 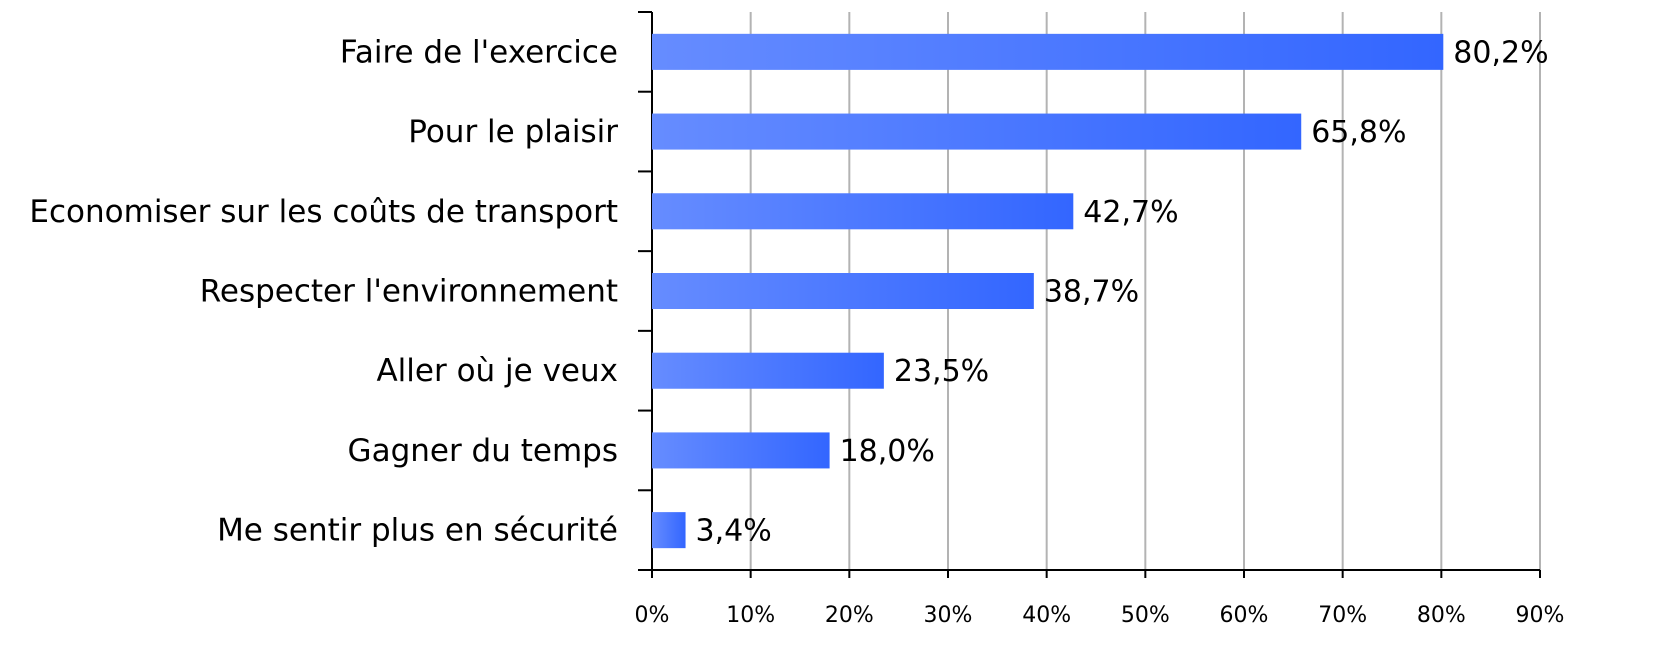 What do you see at coordinates (1342, 615) in the screenshot?
I see `x-tick-label: 70%` at bounding box center [1342, 615].